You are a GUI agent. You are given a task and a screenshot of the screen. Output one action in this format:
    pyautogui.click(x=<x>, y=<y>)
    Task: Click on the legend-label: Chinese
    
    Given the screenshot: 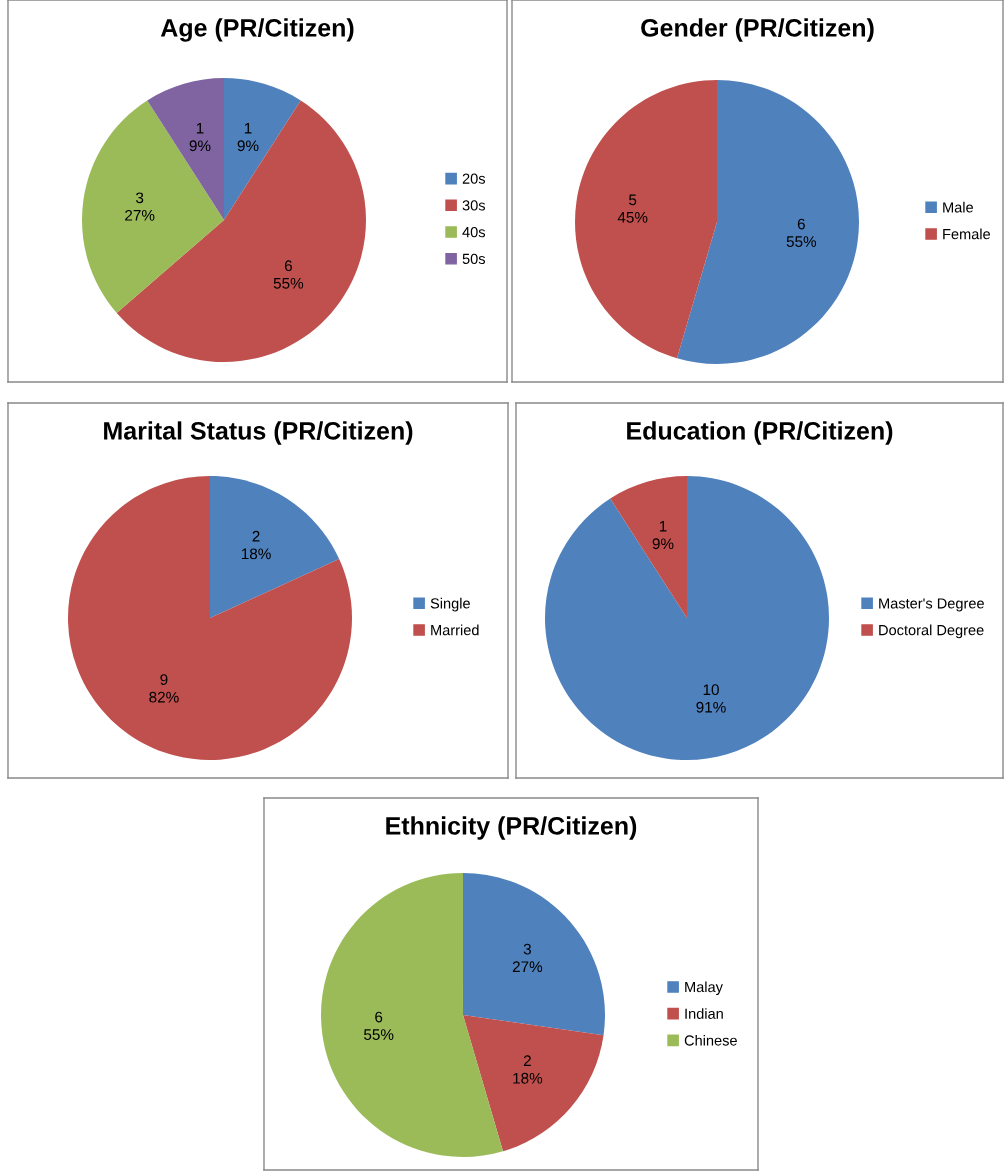 What is the action you would take?
    pyautogui.click(x=710, y=1040)
    